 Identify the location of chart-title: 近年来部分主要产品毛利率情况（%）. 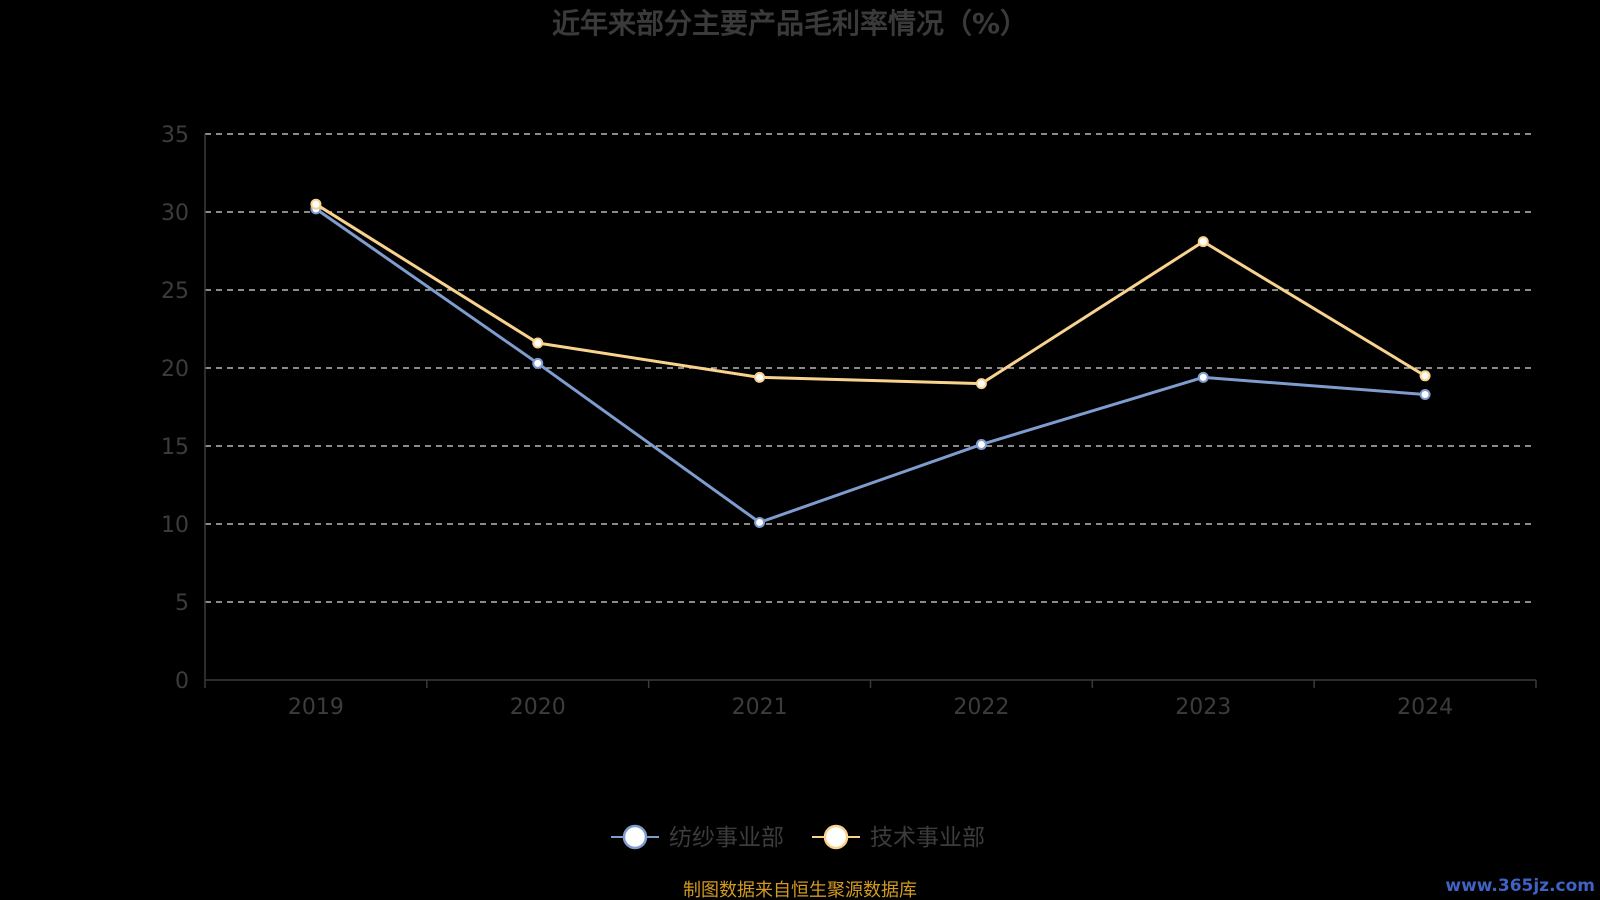
(790, 23).